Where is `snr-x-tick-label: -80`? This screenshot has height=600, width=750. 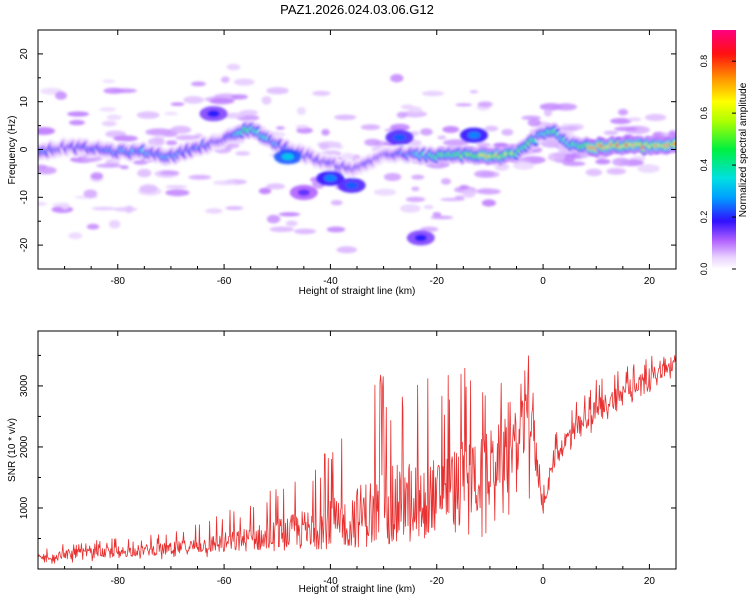
snr-x-tick-label: -80 is located at coordinates (118, 581).